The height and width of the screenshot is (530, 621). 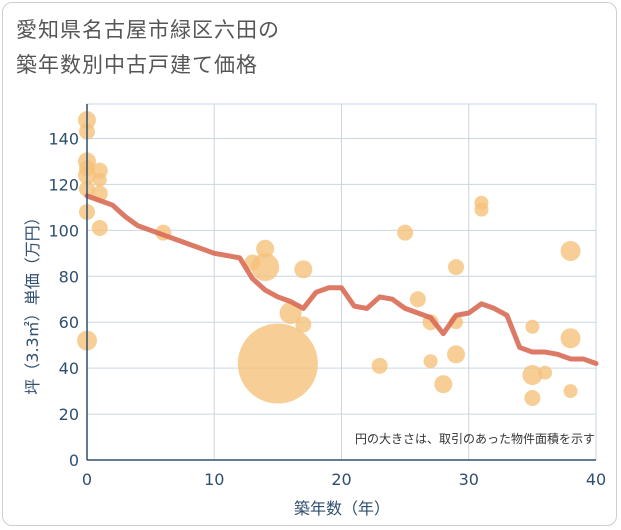 I want to click on y-tick-label: 120, so click(x=63, y=184).